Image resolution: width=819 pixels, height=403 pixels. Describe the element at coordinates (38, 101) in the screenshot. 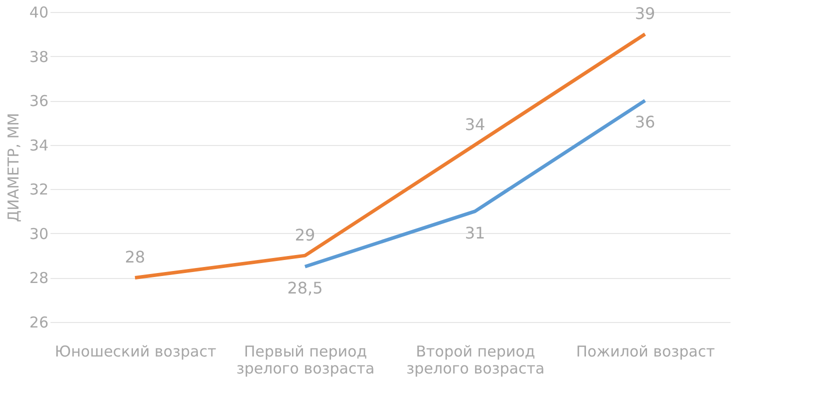

I see `y-tick-label: 36` at that location.